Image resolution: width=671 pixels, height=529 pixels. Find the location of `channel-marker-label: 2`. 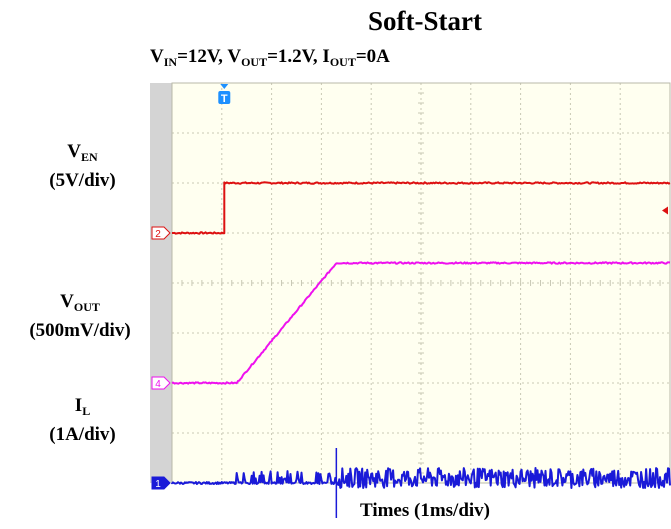

channel-marker-label: 2 is located at coordinates (158, 234).